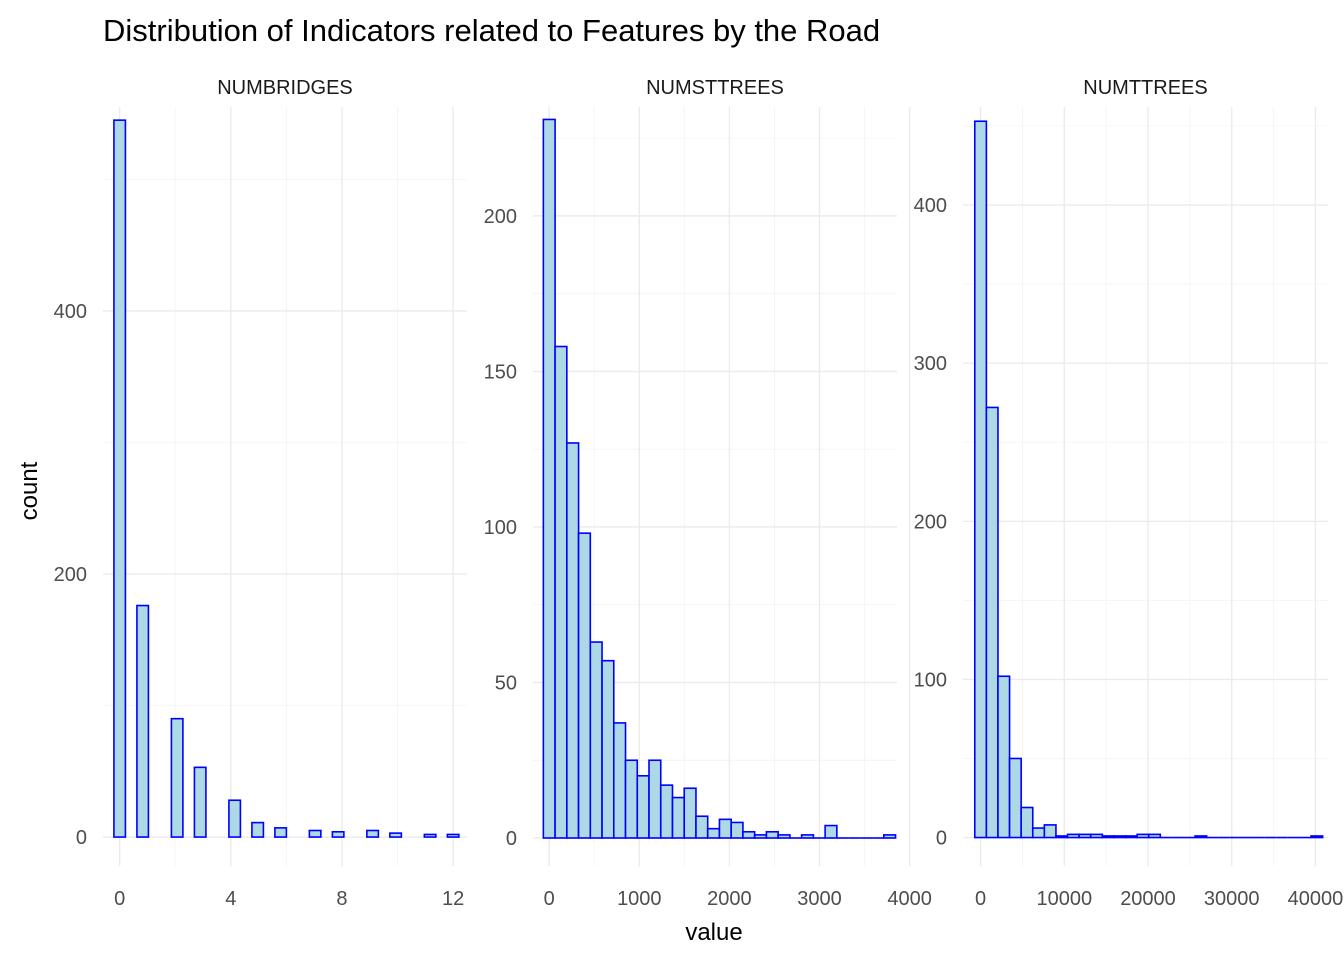 The image size is (1344, 960). What do you see at coordinates (1145, 88) in the screenshot?
I see `facet-strip-label: NUMTTREES` at bounding box center [1145, 88].